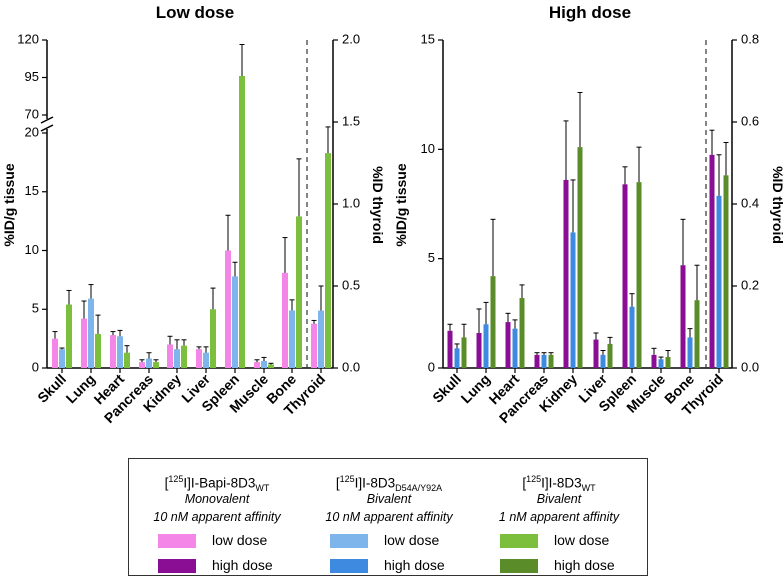 The height and width of the screenshot is (582, 784). What do you see at coordinates (750, 38) in the screenshot?
I see `y2-tick-label: 0.8` at bounding box center [750, 38].